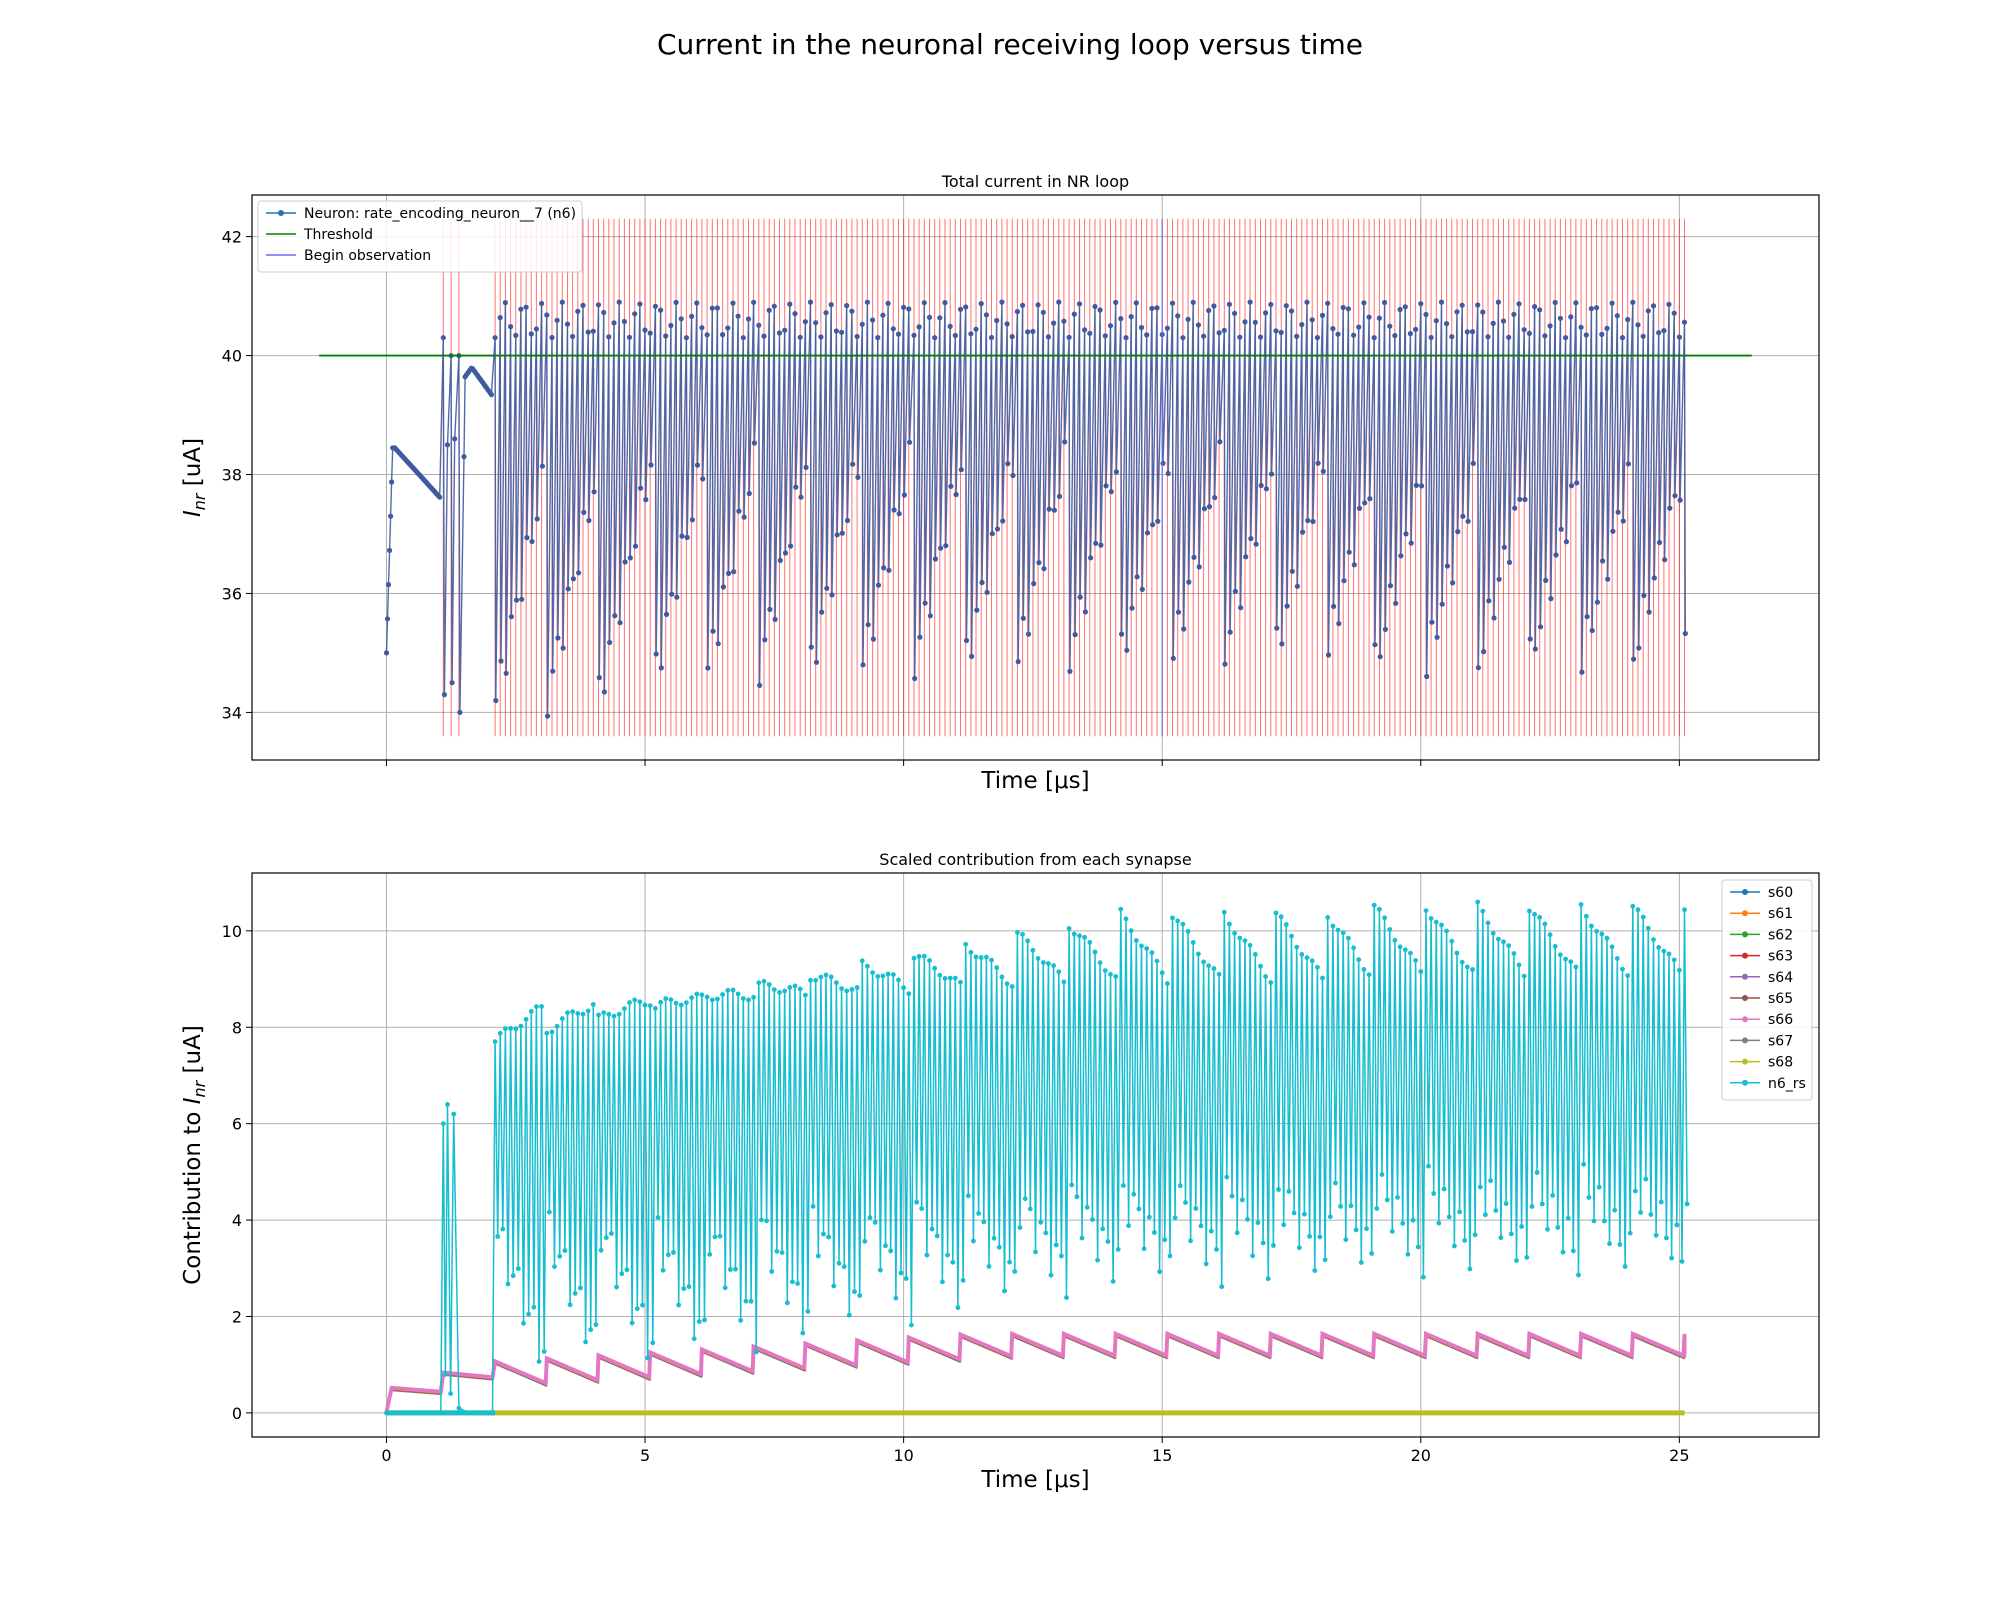 The image size is (2000, 1600). Describe the element at coordinates (338, 235) in the screenshot. I see `legend-label: Threshold` at that location.